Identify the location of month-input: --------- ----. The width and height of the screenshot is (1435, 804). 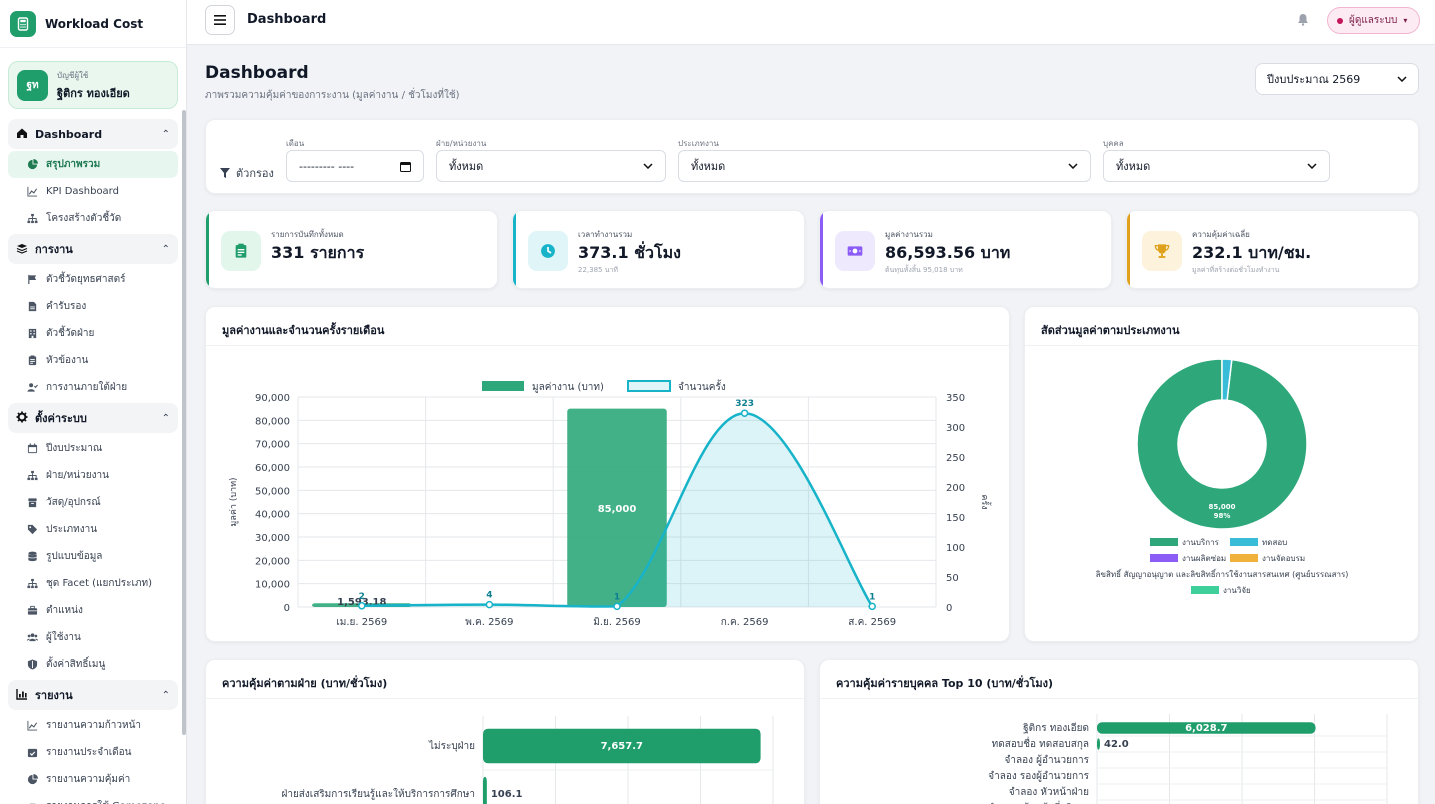
(355, 166).